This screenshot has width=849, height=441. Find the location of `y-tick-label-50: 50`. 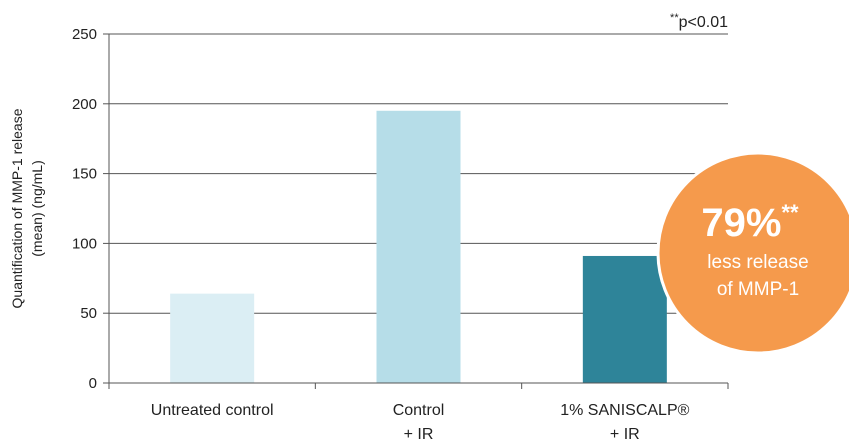

y-tick-label-50: 50 is located at coordinates (88, 313).